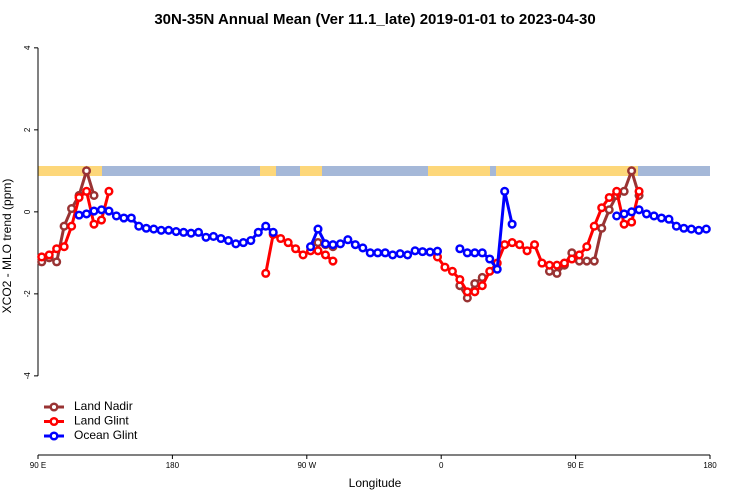  I want to click on x-tick-label: 90 W, so click(306, 465).